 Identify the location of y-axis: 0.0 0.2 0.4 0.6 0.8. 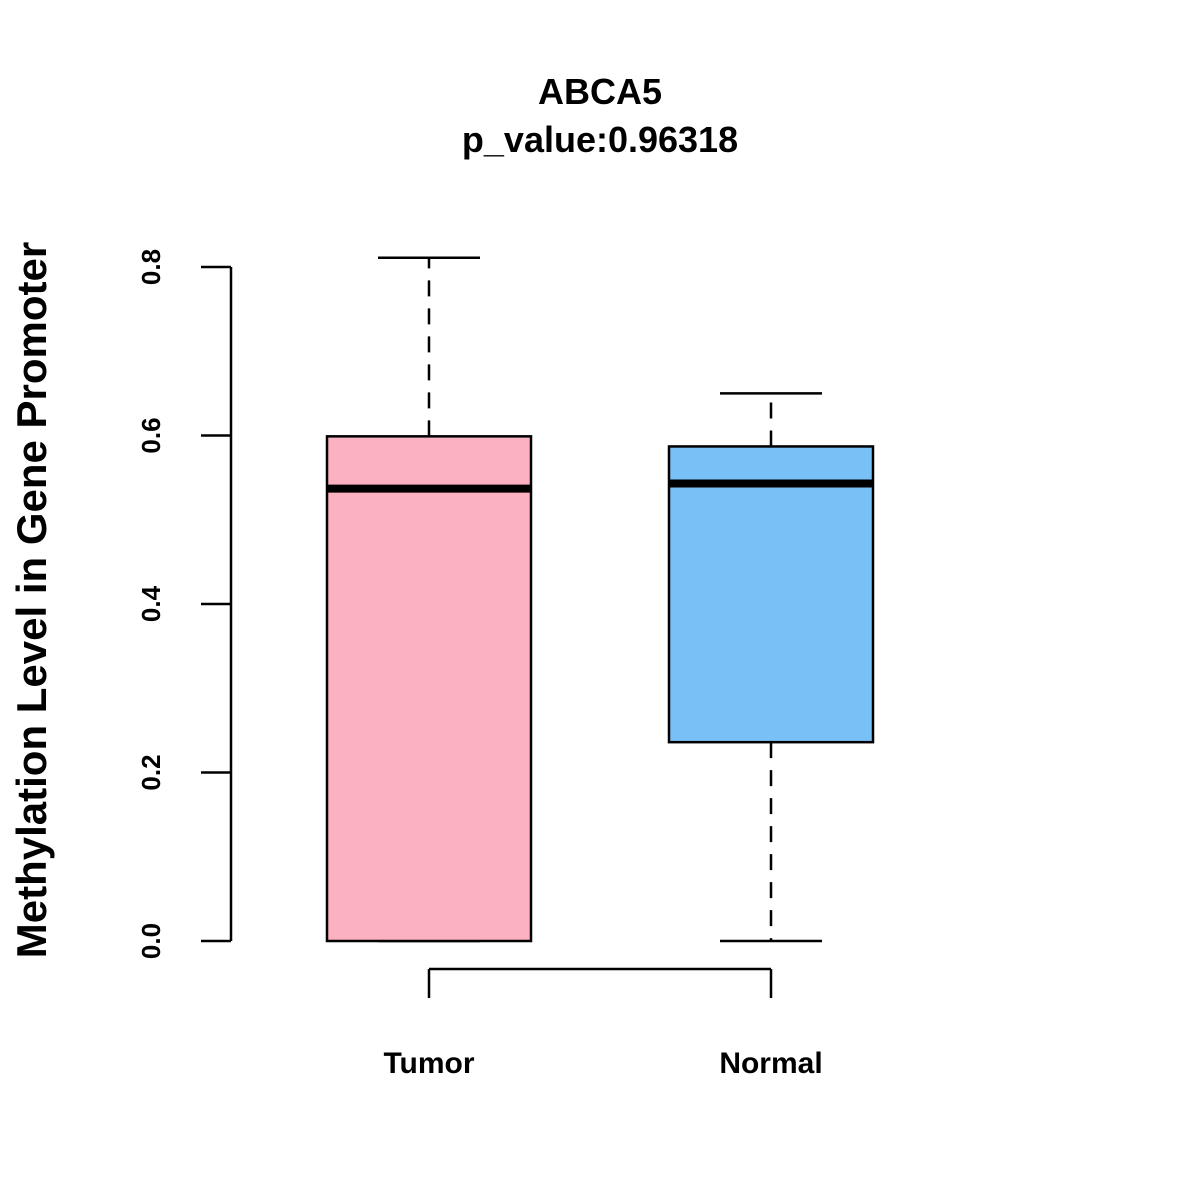
(184, 604).